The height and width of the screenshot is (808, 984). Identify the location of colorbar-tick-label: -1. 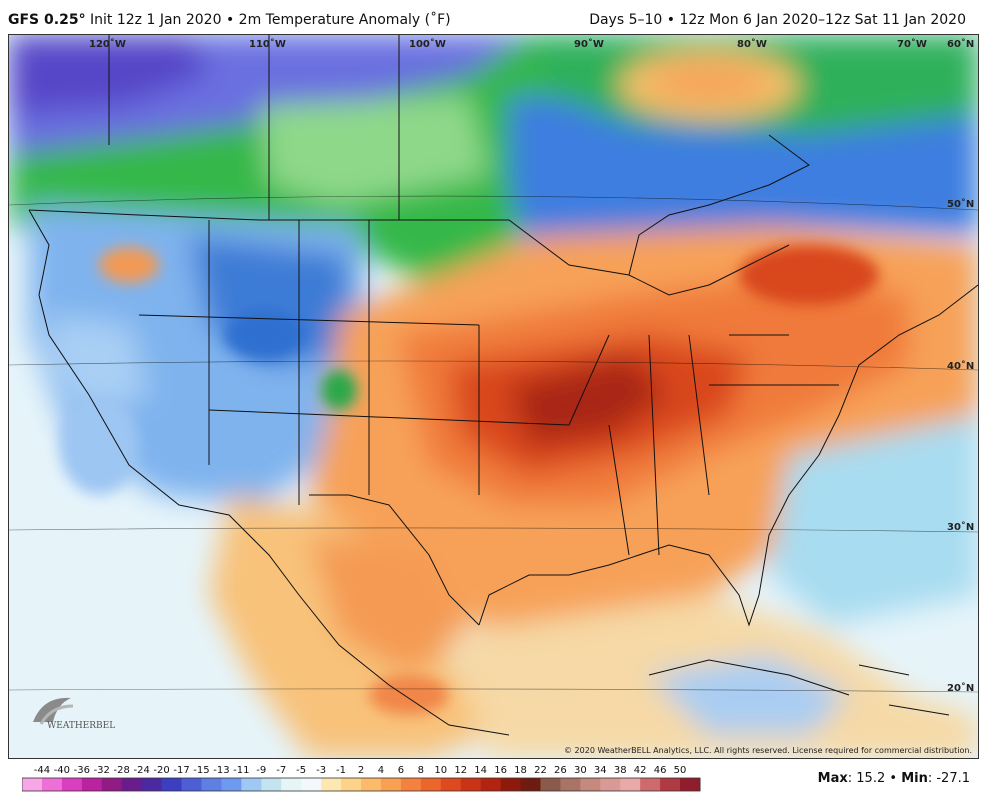
(341, 770).